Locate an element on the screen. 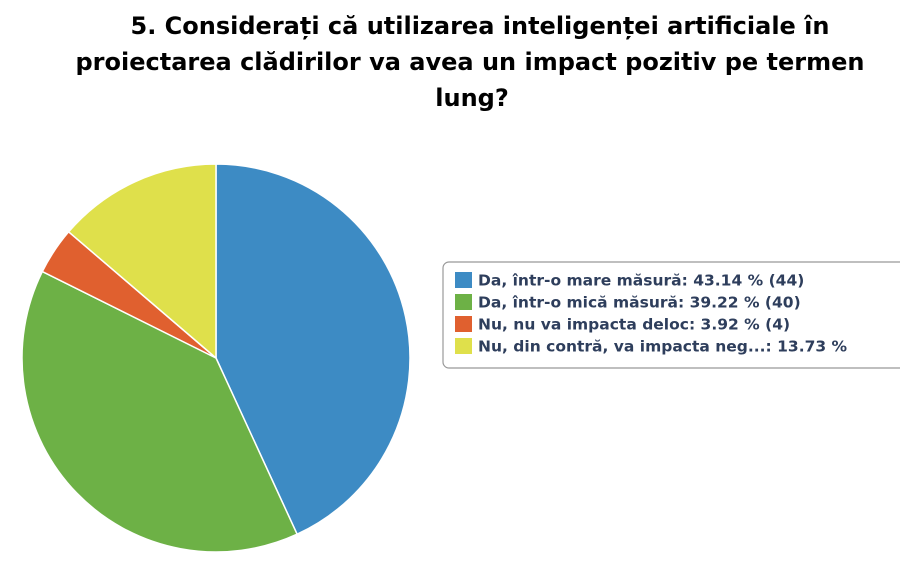  legend-box is located at coordinates (671, 315).